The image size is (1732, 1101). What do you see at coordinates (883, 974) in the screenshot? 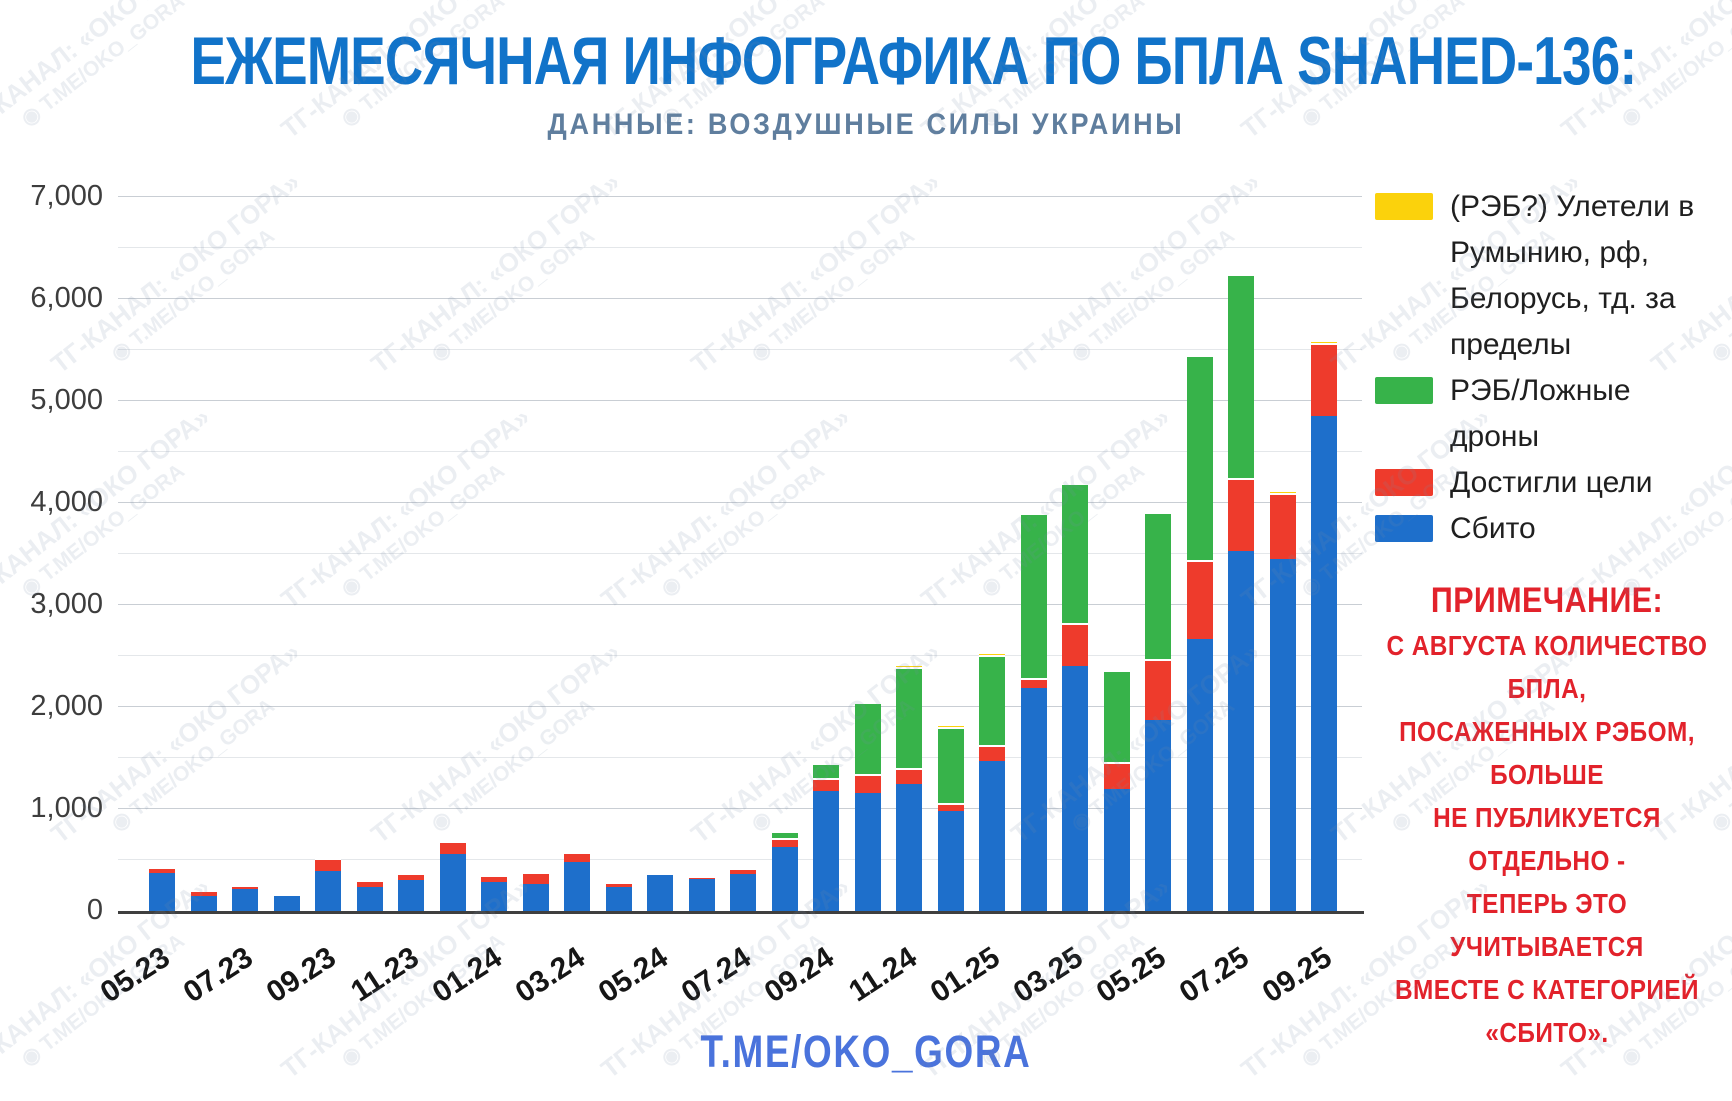
I see `x-axis-tick-label-11.24: 11.24` at bounding box center [883, 974].